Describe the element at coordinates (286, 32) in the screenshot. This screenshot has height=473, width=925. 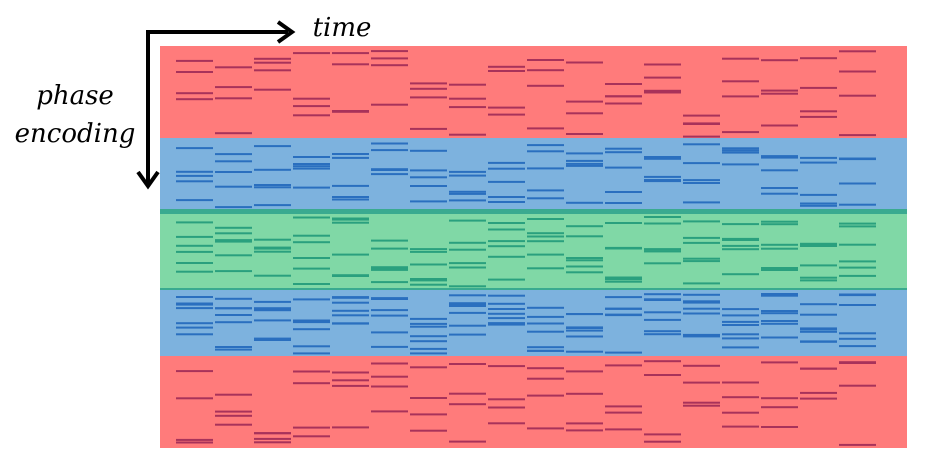
I see `arrowhead-right` at that location.